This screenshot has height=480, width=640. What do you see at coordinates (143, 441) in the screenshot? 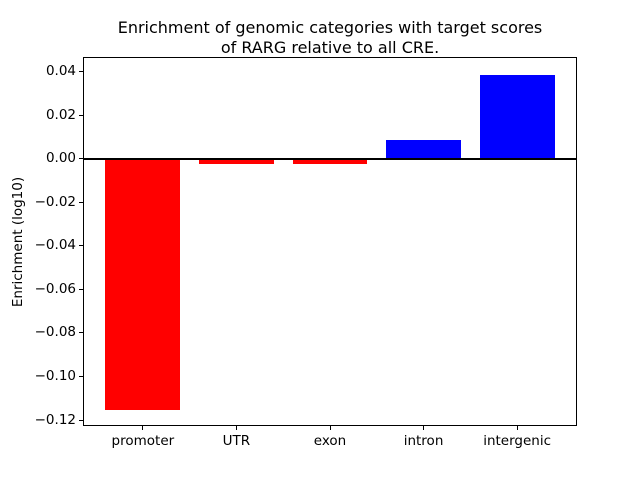
I see `x-tick-label-promoter: promoter` at bounding box center [143, 441].